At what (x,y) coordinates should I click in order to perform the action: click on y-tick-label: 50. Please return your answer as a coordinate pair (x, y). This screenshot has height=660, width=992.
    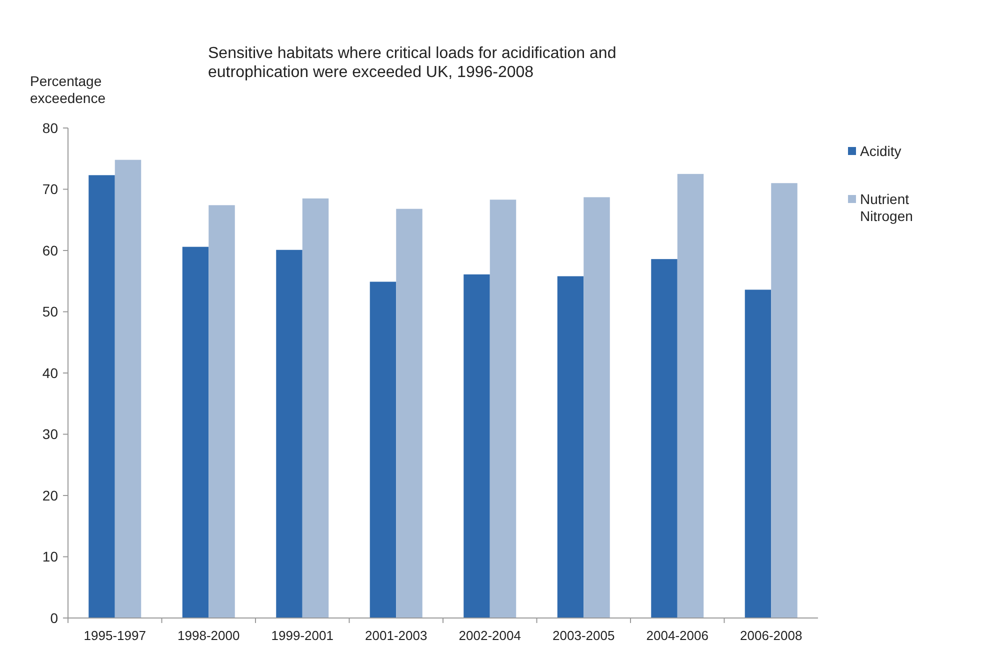
    Looking at the image, I should click on (50, 312).